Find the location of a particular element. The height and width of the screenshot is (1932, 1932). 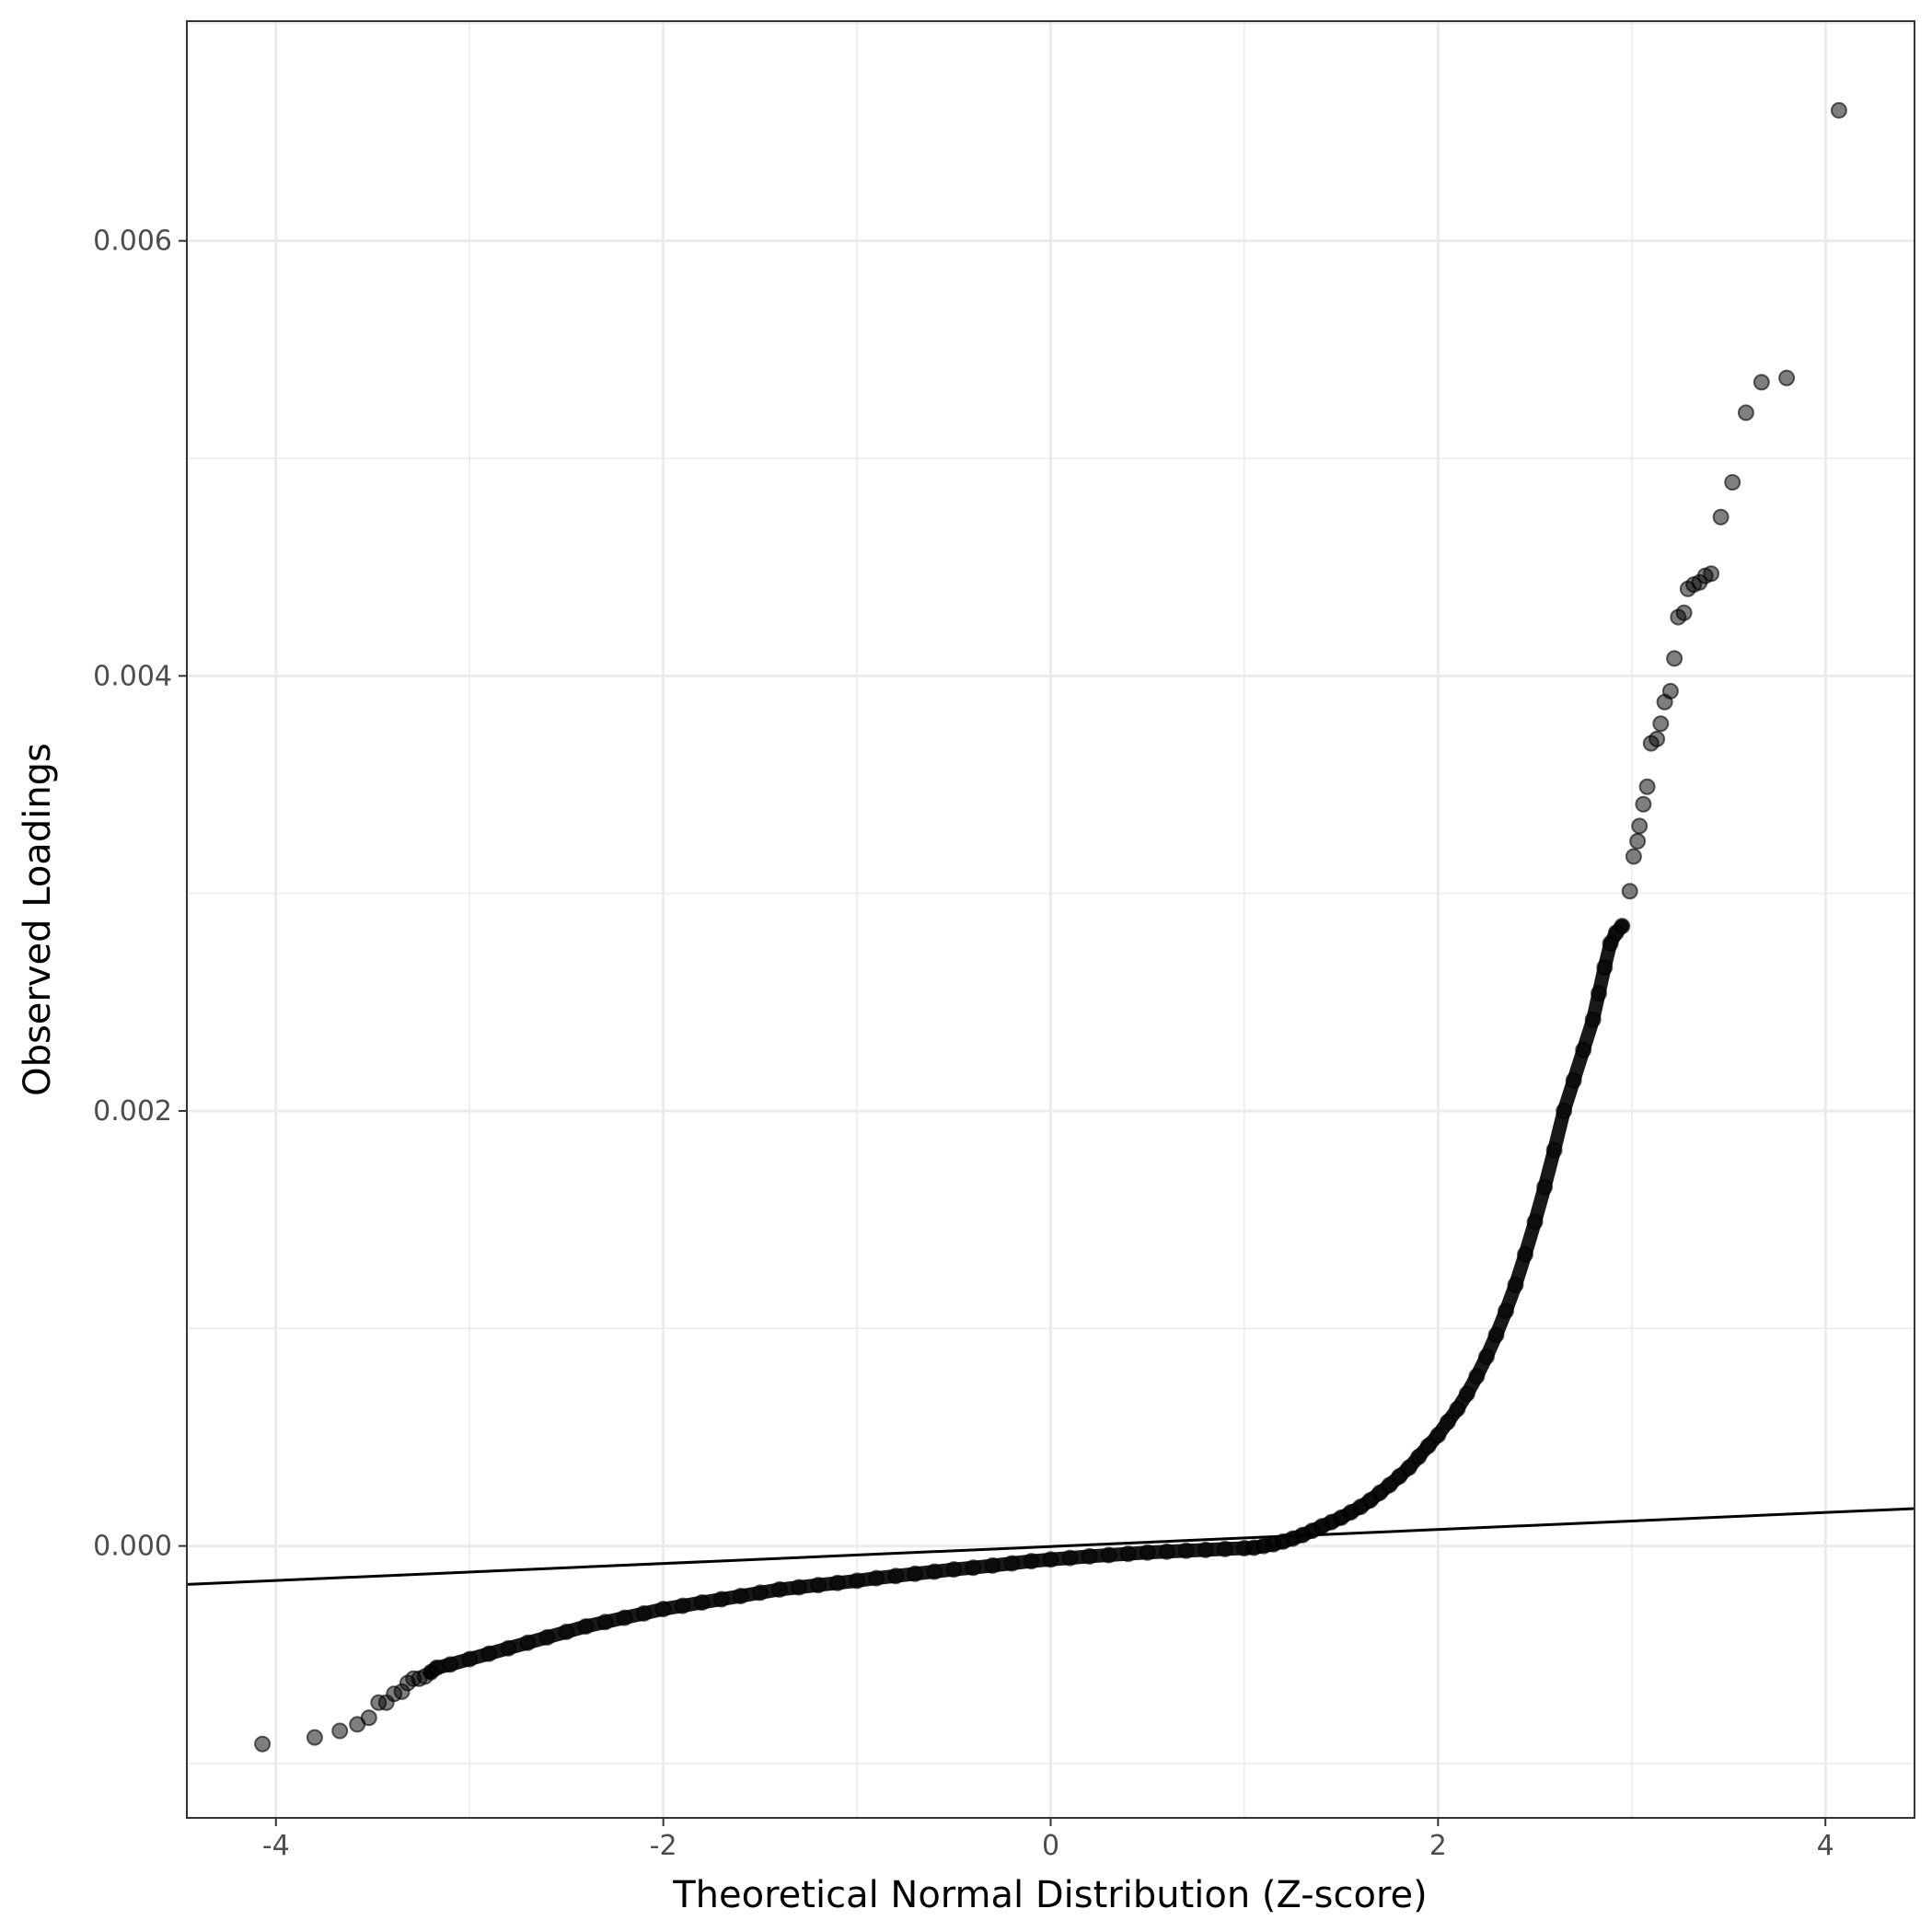

x-tick-label: -2 is located at coordinates (664, 1846).